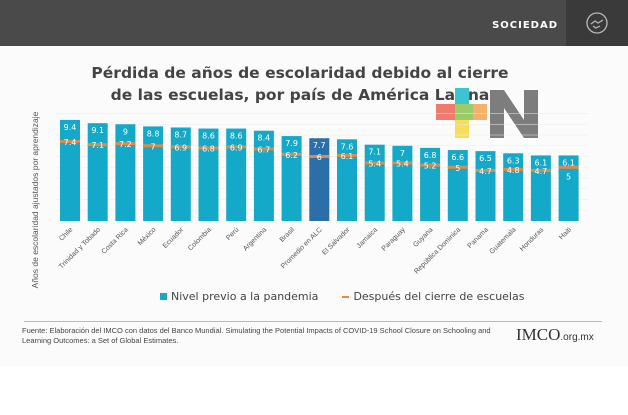 The image size is (628, 415). Describe the element at coordinates (430, 155) in the screenshot. I see `value-label-pre: 6.8` at that location.